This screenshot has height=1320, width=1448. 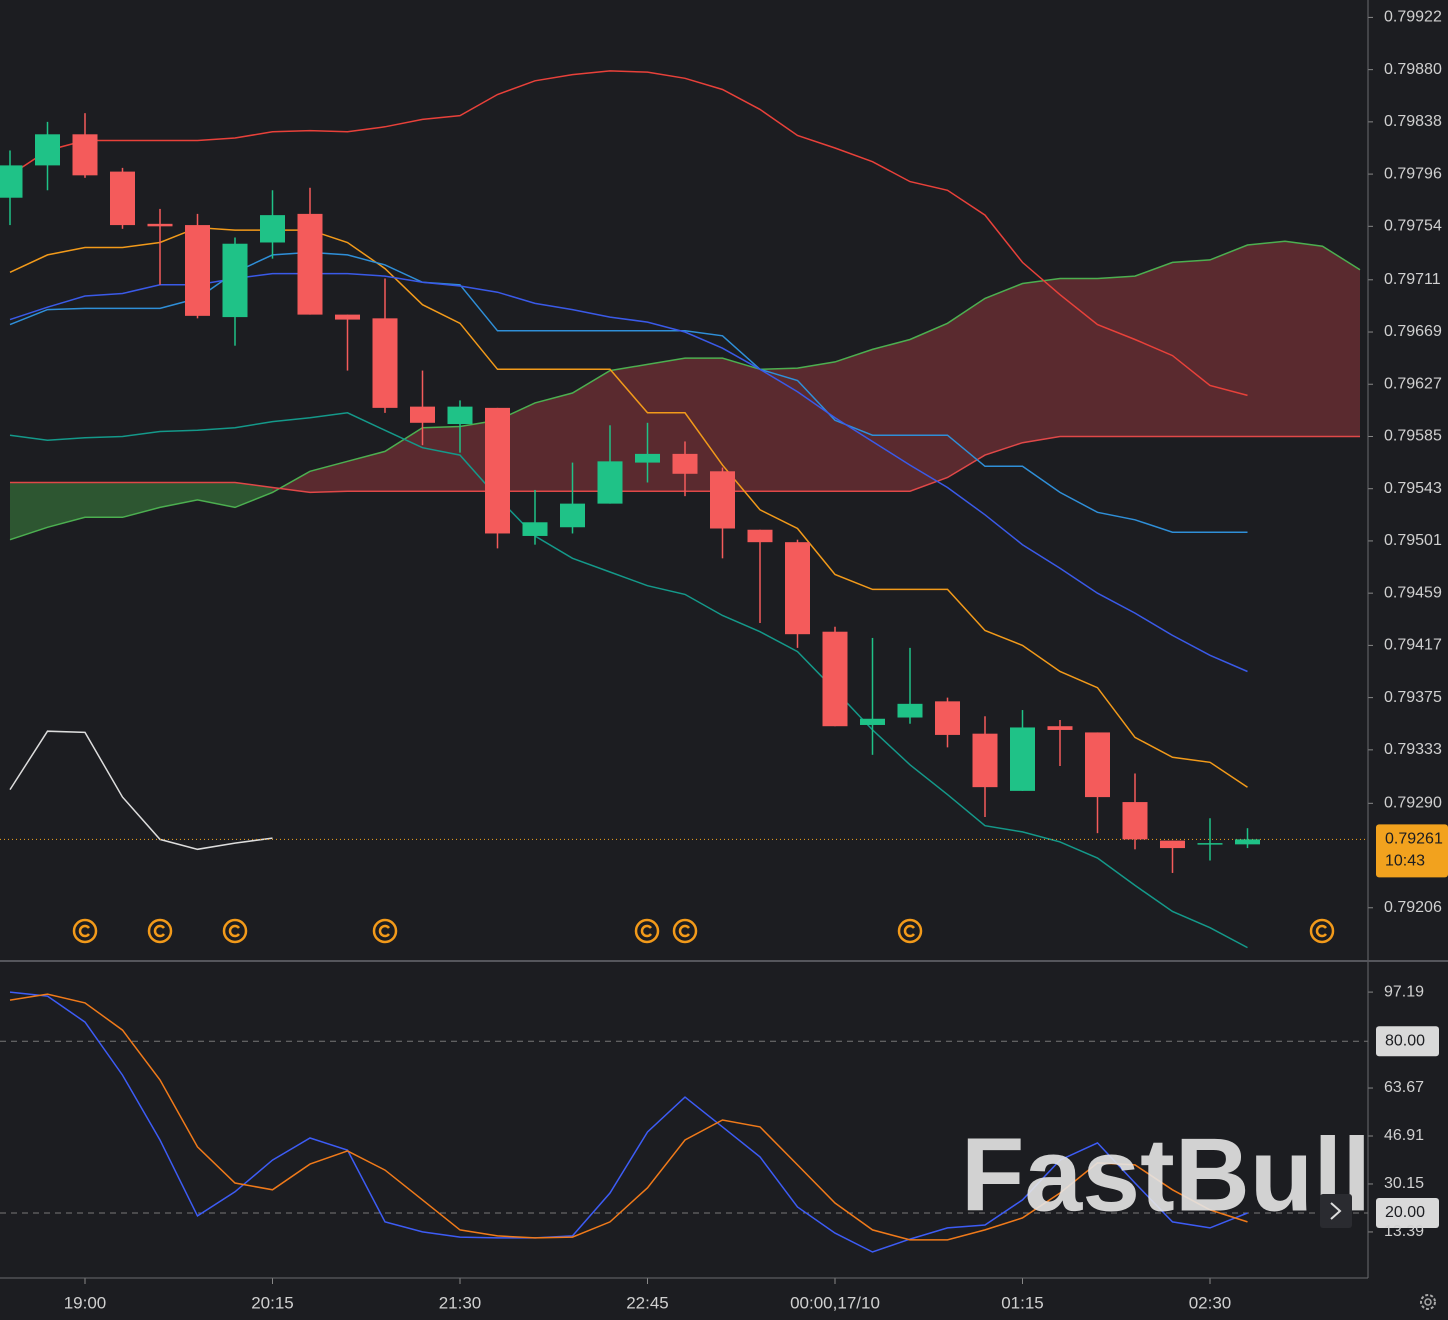 What do you see at coordinates (1405, 861) in the screenshot?
I see `countdown-label: 10:43` at bounding box center [1405, 861].